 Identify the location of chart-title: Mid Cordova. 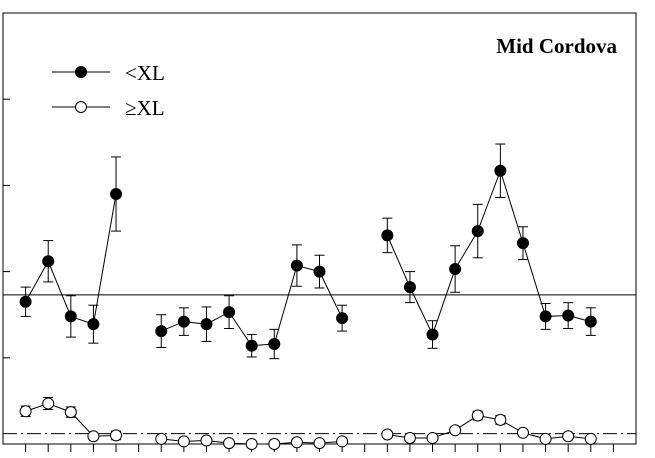
(556, 46).